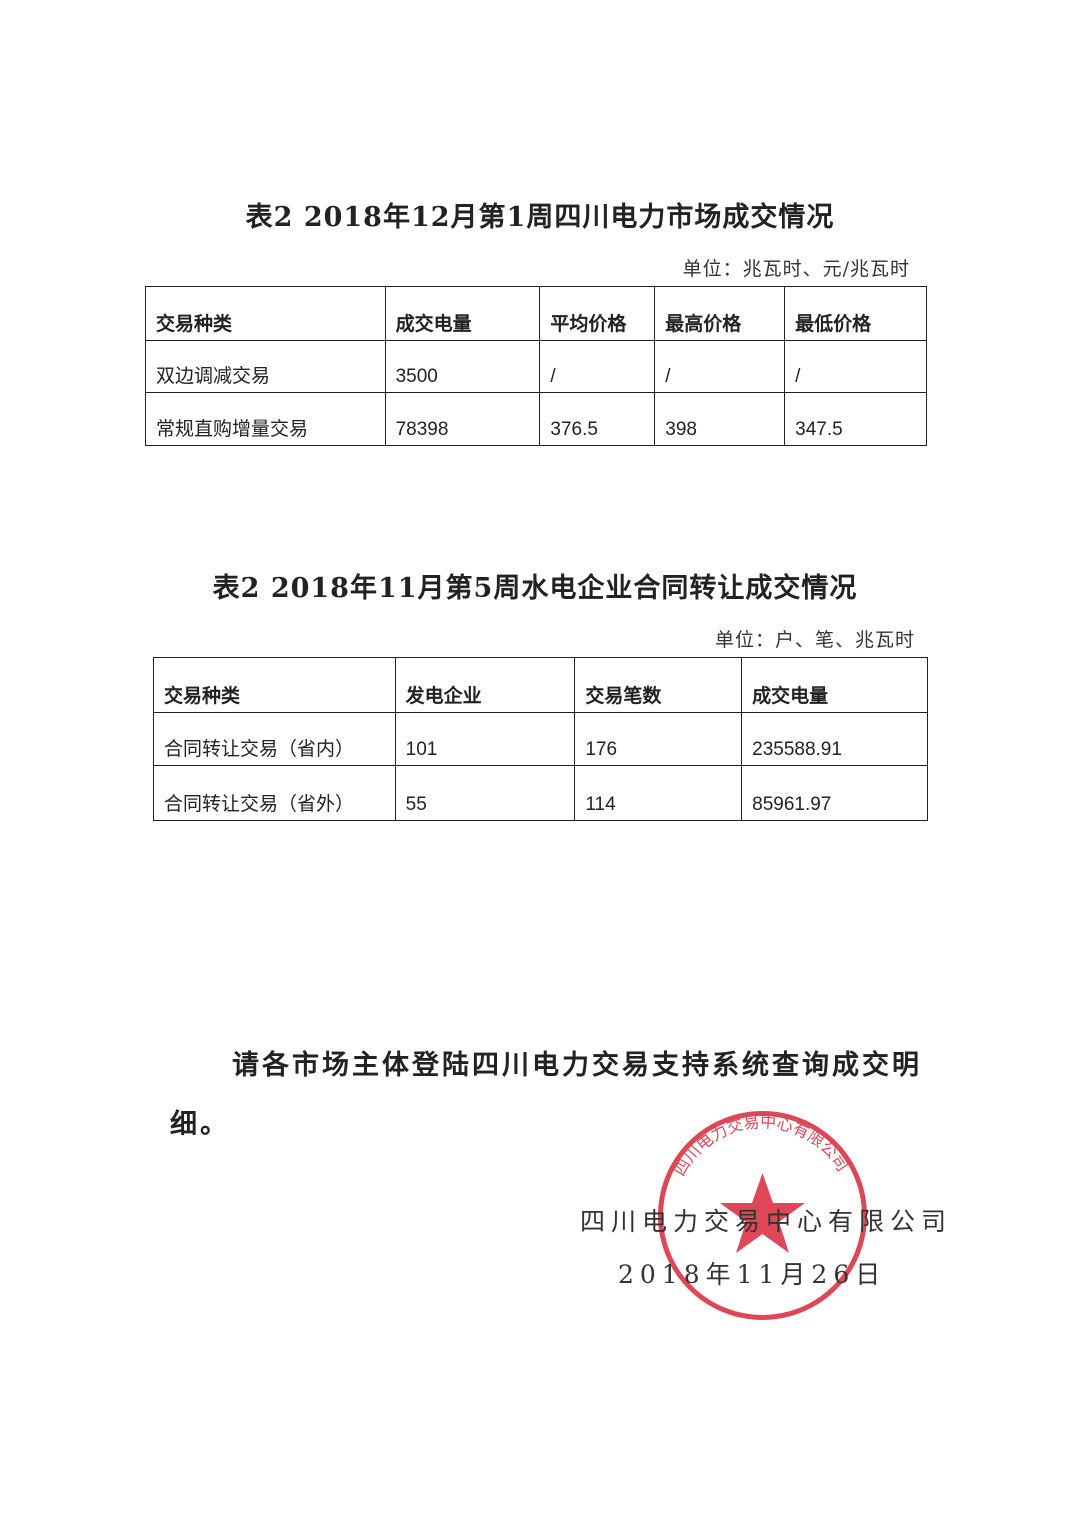 Image resolution: width=1080 pixels, height=1527 pixels. Describe the element at coordinates (462, 313) in the screenshot. I see `table1-header: 成交电量` at that location.